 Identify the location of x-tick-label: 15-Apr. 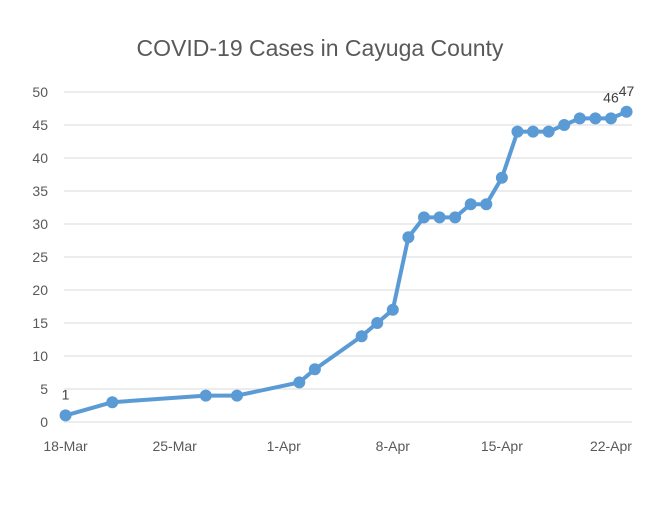
(502, 446).